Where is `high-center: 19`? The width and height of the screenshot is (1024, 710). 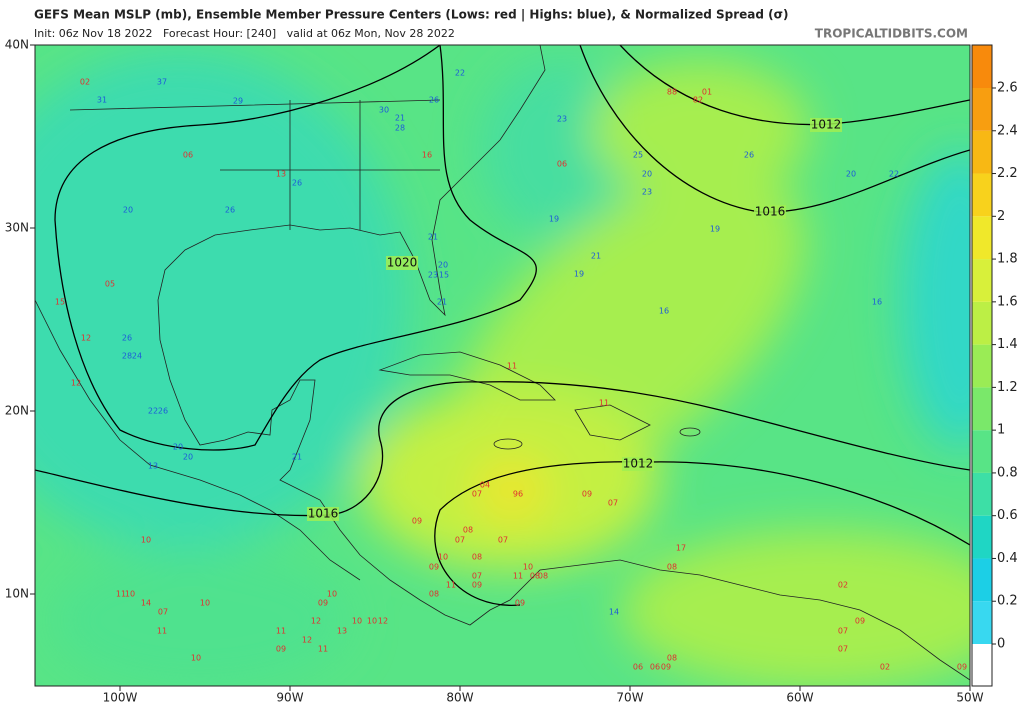 high-center: 19 is located at coordinates (554, 219).